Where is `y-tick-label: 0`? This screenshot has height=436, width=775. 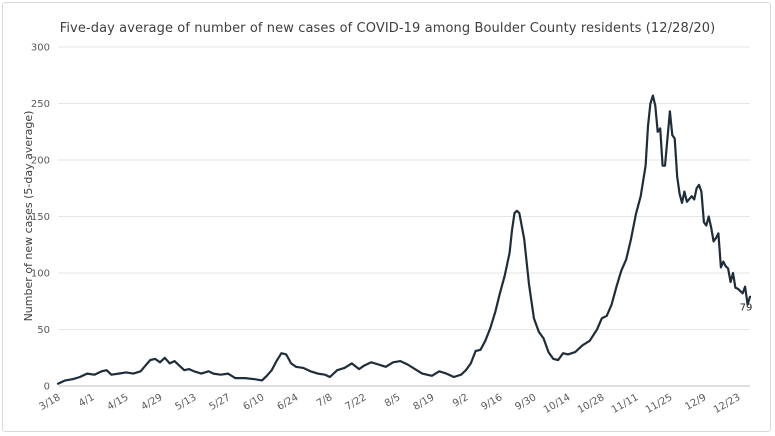
y-tick-label: 0 is located at coordinates (47, 387).